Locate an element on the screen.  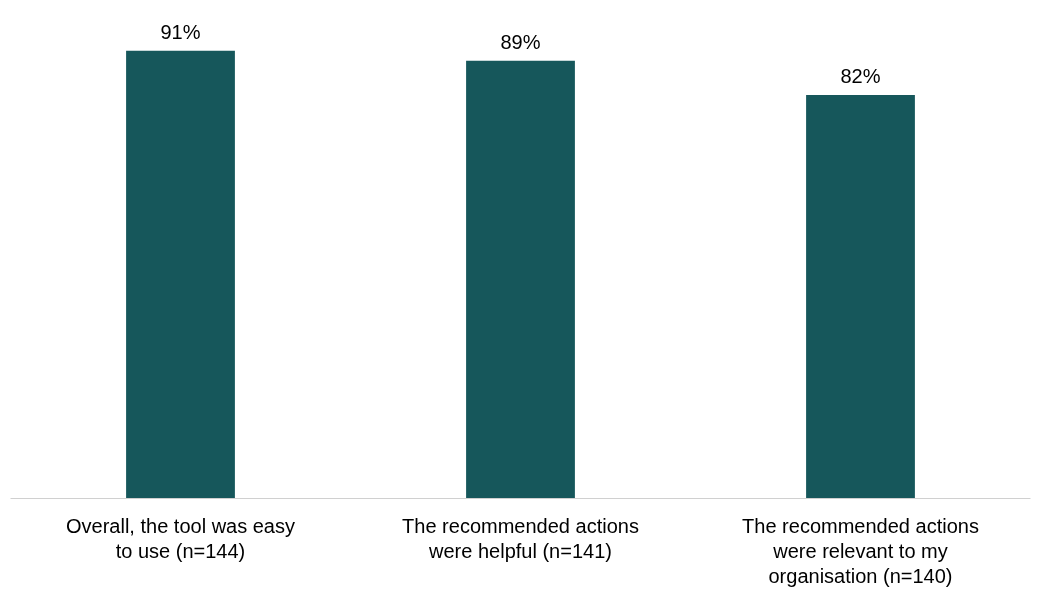
data-label: 82% is located at coordinates (860, 76).